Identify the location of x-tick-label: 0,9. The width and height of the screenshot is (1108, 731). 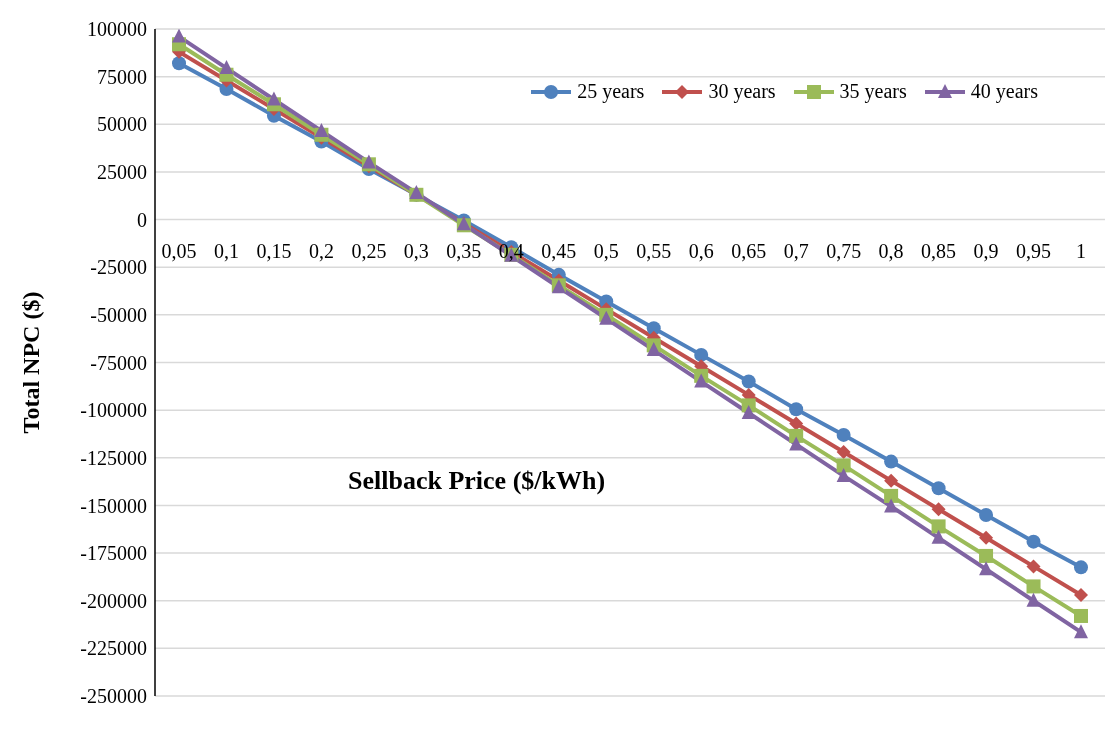
(986, 250).